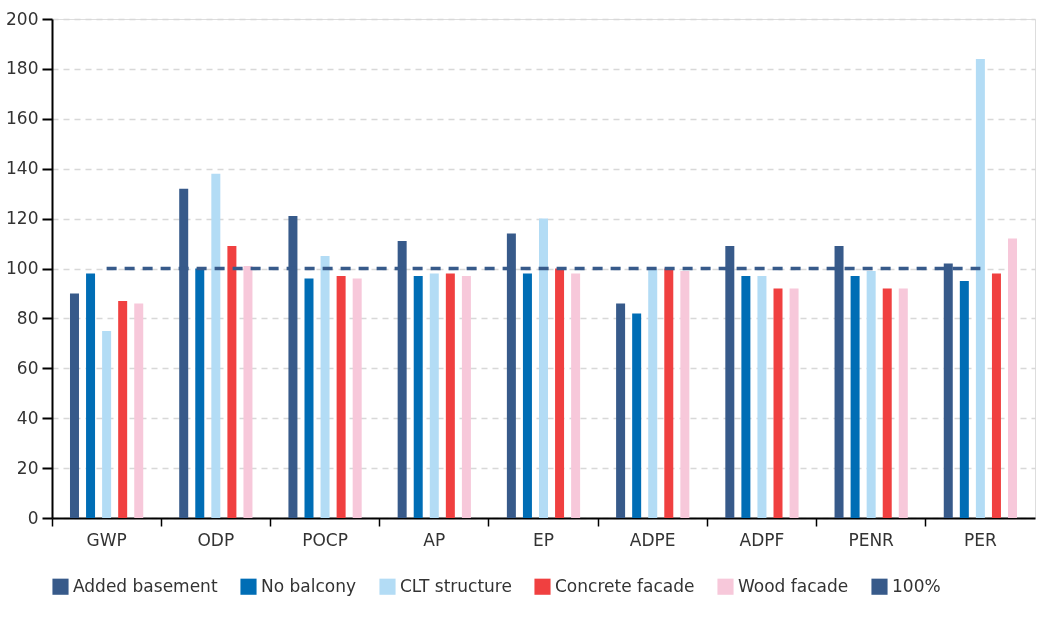 The image size is (1060, 627). What do you see at coordinates (22, 18) in the screenshot?
I see `y-tick-label: 200` at bounding box center [22, 18].